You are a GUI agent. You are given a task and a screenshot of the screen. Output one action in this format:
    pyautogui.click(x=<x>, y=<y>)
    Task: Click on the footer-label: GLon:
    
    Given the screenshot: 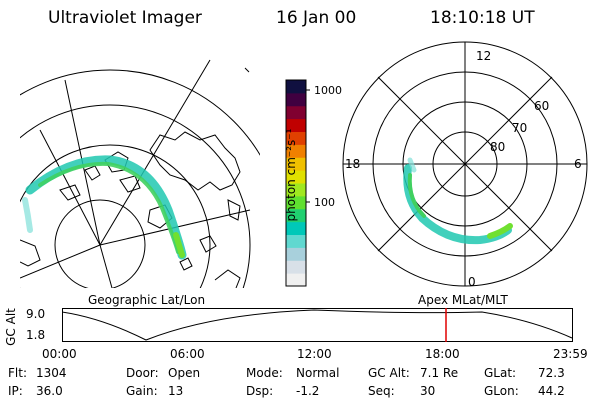 What is the action you would take?
    pyautogui.click(x=501, y=391)
    